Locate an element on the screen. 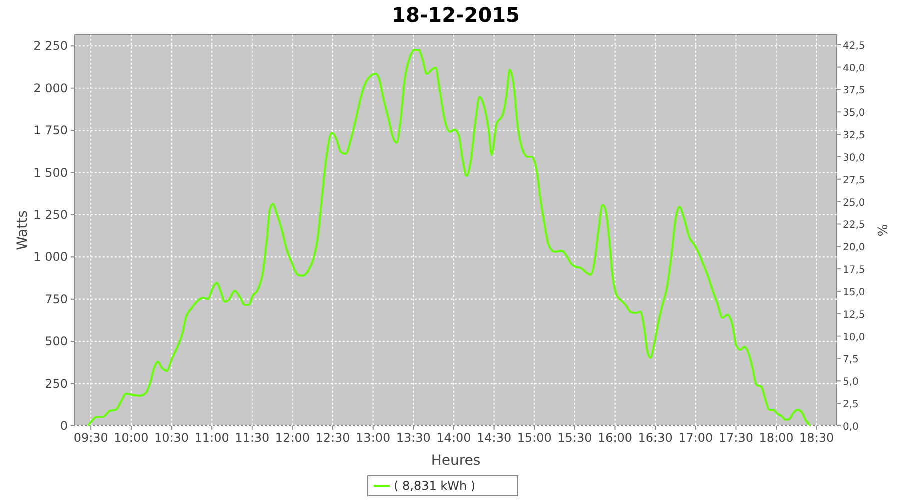  y2-tick-label: 12,5 is located at coordinates (854, 315).